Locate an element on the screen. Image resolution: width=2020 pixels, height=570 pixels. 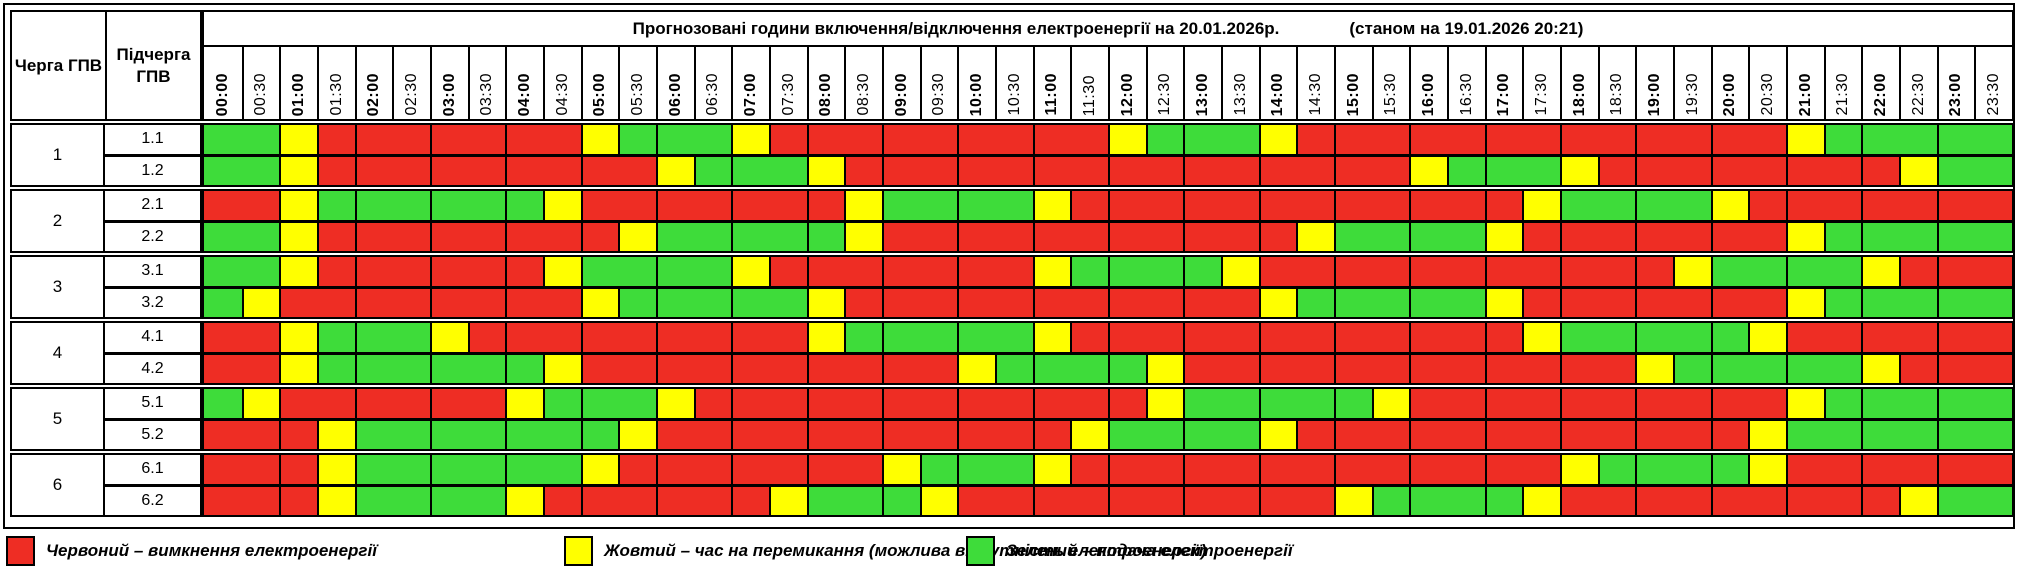
queue-column-header: Черга ГПВ is located at coordinates (59, 65).